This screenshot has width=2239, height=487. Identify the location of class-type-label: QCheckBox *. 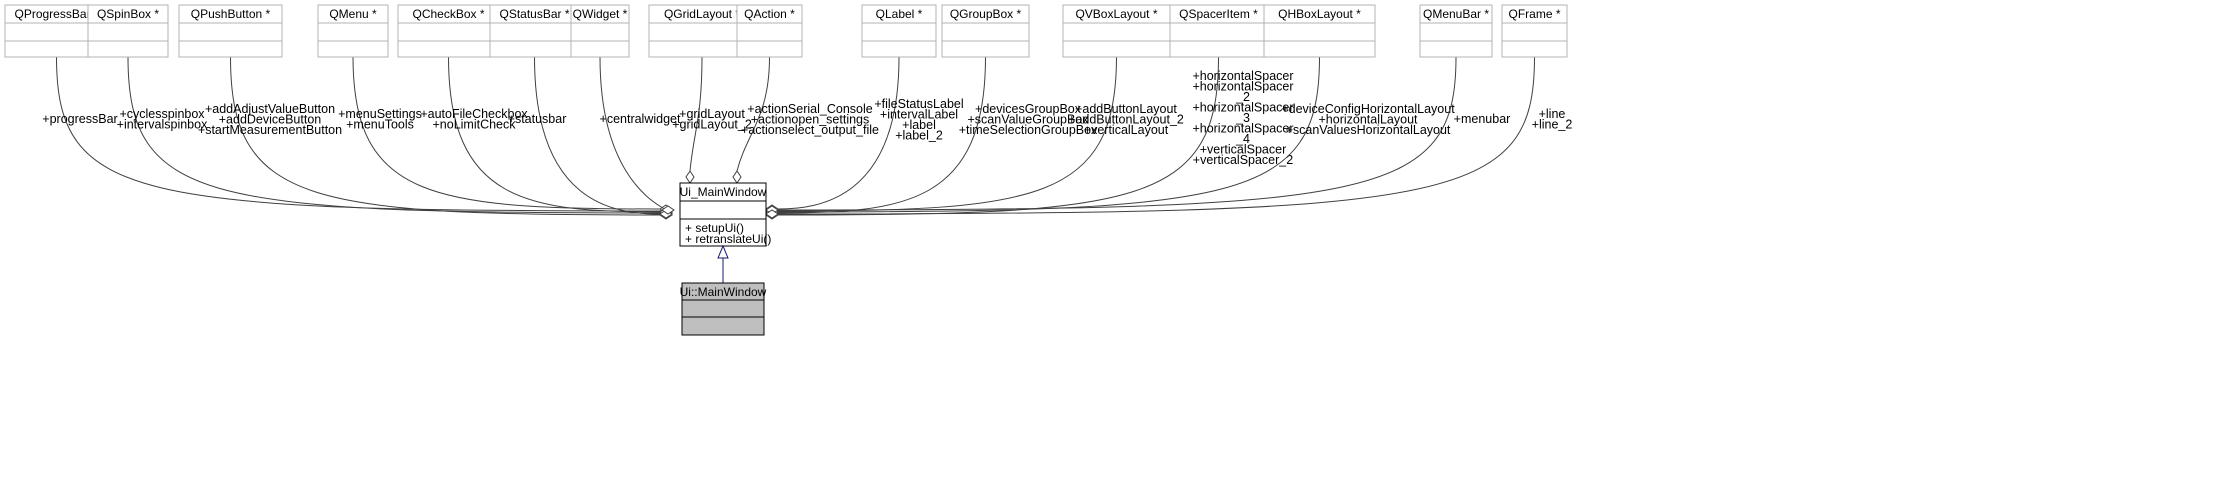
(448, 14).